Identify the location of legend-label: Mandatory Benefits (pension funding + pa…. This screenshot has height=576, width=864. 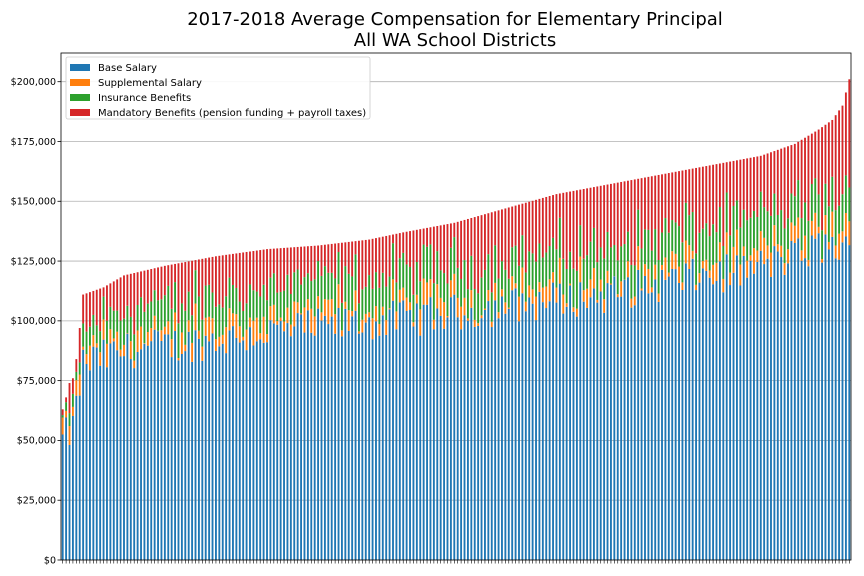
(232, 113).